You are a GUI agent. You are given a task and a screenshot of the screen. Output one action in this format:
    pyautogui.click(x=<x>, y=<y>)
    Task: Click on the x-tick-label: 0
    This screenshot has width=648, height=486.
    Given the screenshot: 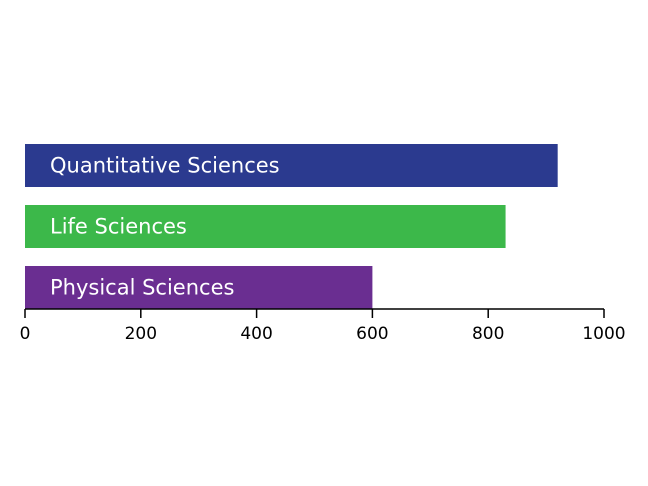 What is the action you would take?
    pyautogui.click(x=25, y=334)
    